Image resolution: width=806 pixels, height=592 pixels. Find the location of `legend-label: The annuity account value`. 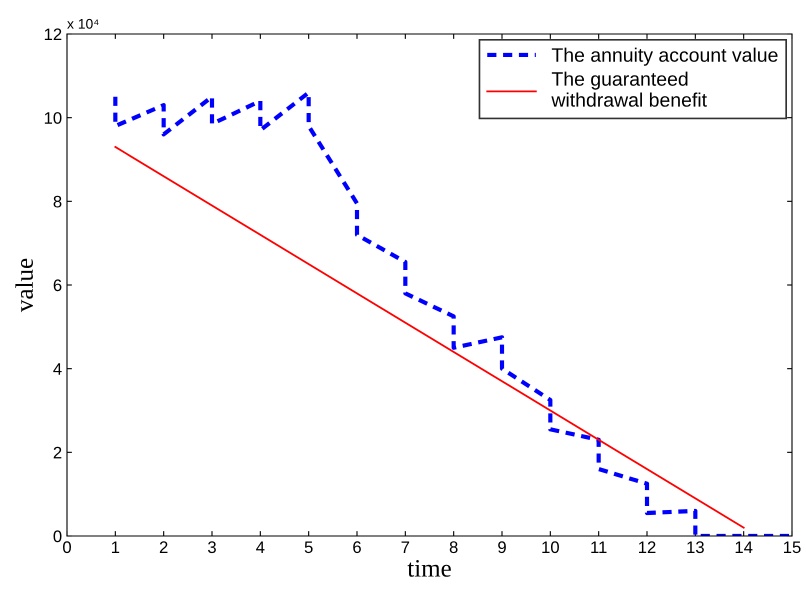

legend-label: The annuity account value is located at coordinates (665, 57).